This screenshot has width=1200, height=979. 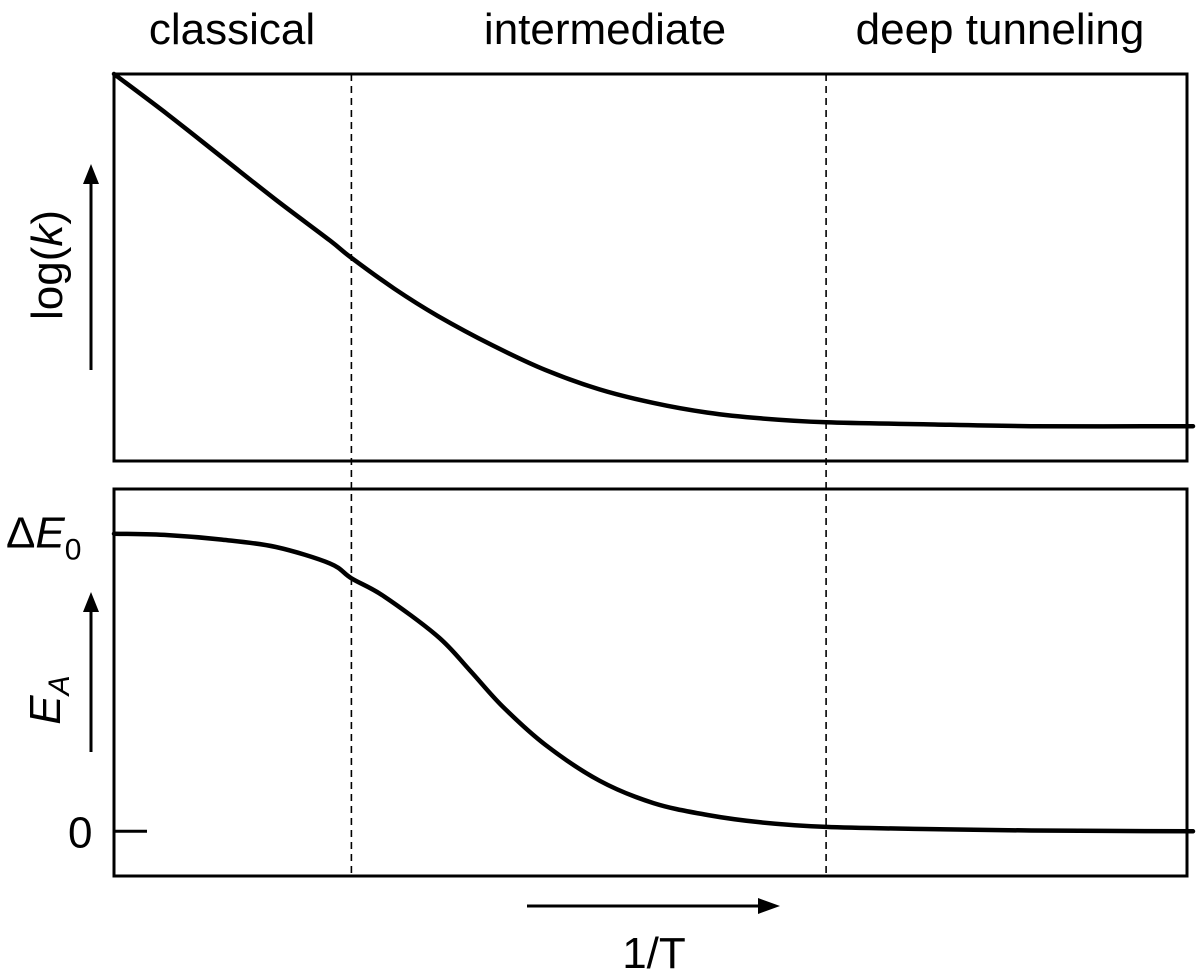 I want to click on activation-energy-axis-arrow-head, so click(x=91, y=602).